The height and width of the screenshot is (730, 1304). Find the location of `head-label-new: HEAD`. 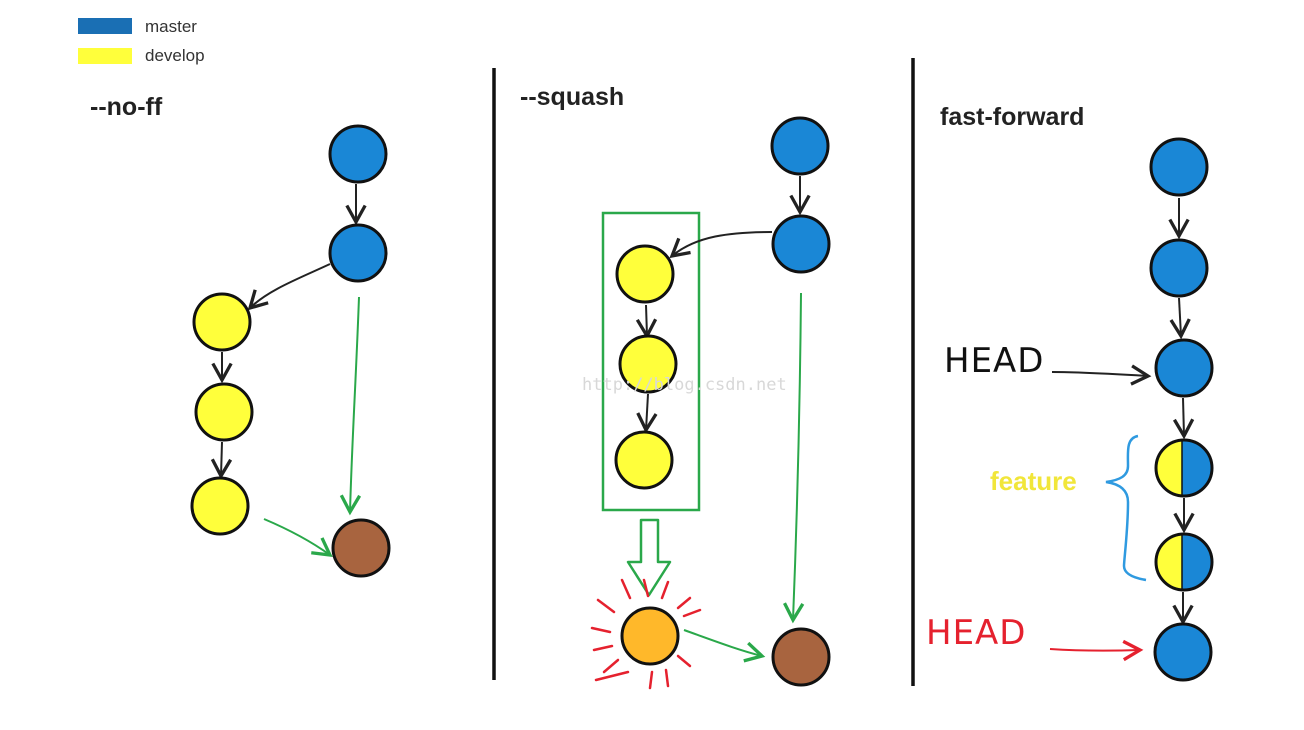

head-label-new: HEAD is located at coordinates (976, 633).